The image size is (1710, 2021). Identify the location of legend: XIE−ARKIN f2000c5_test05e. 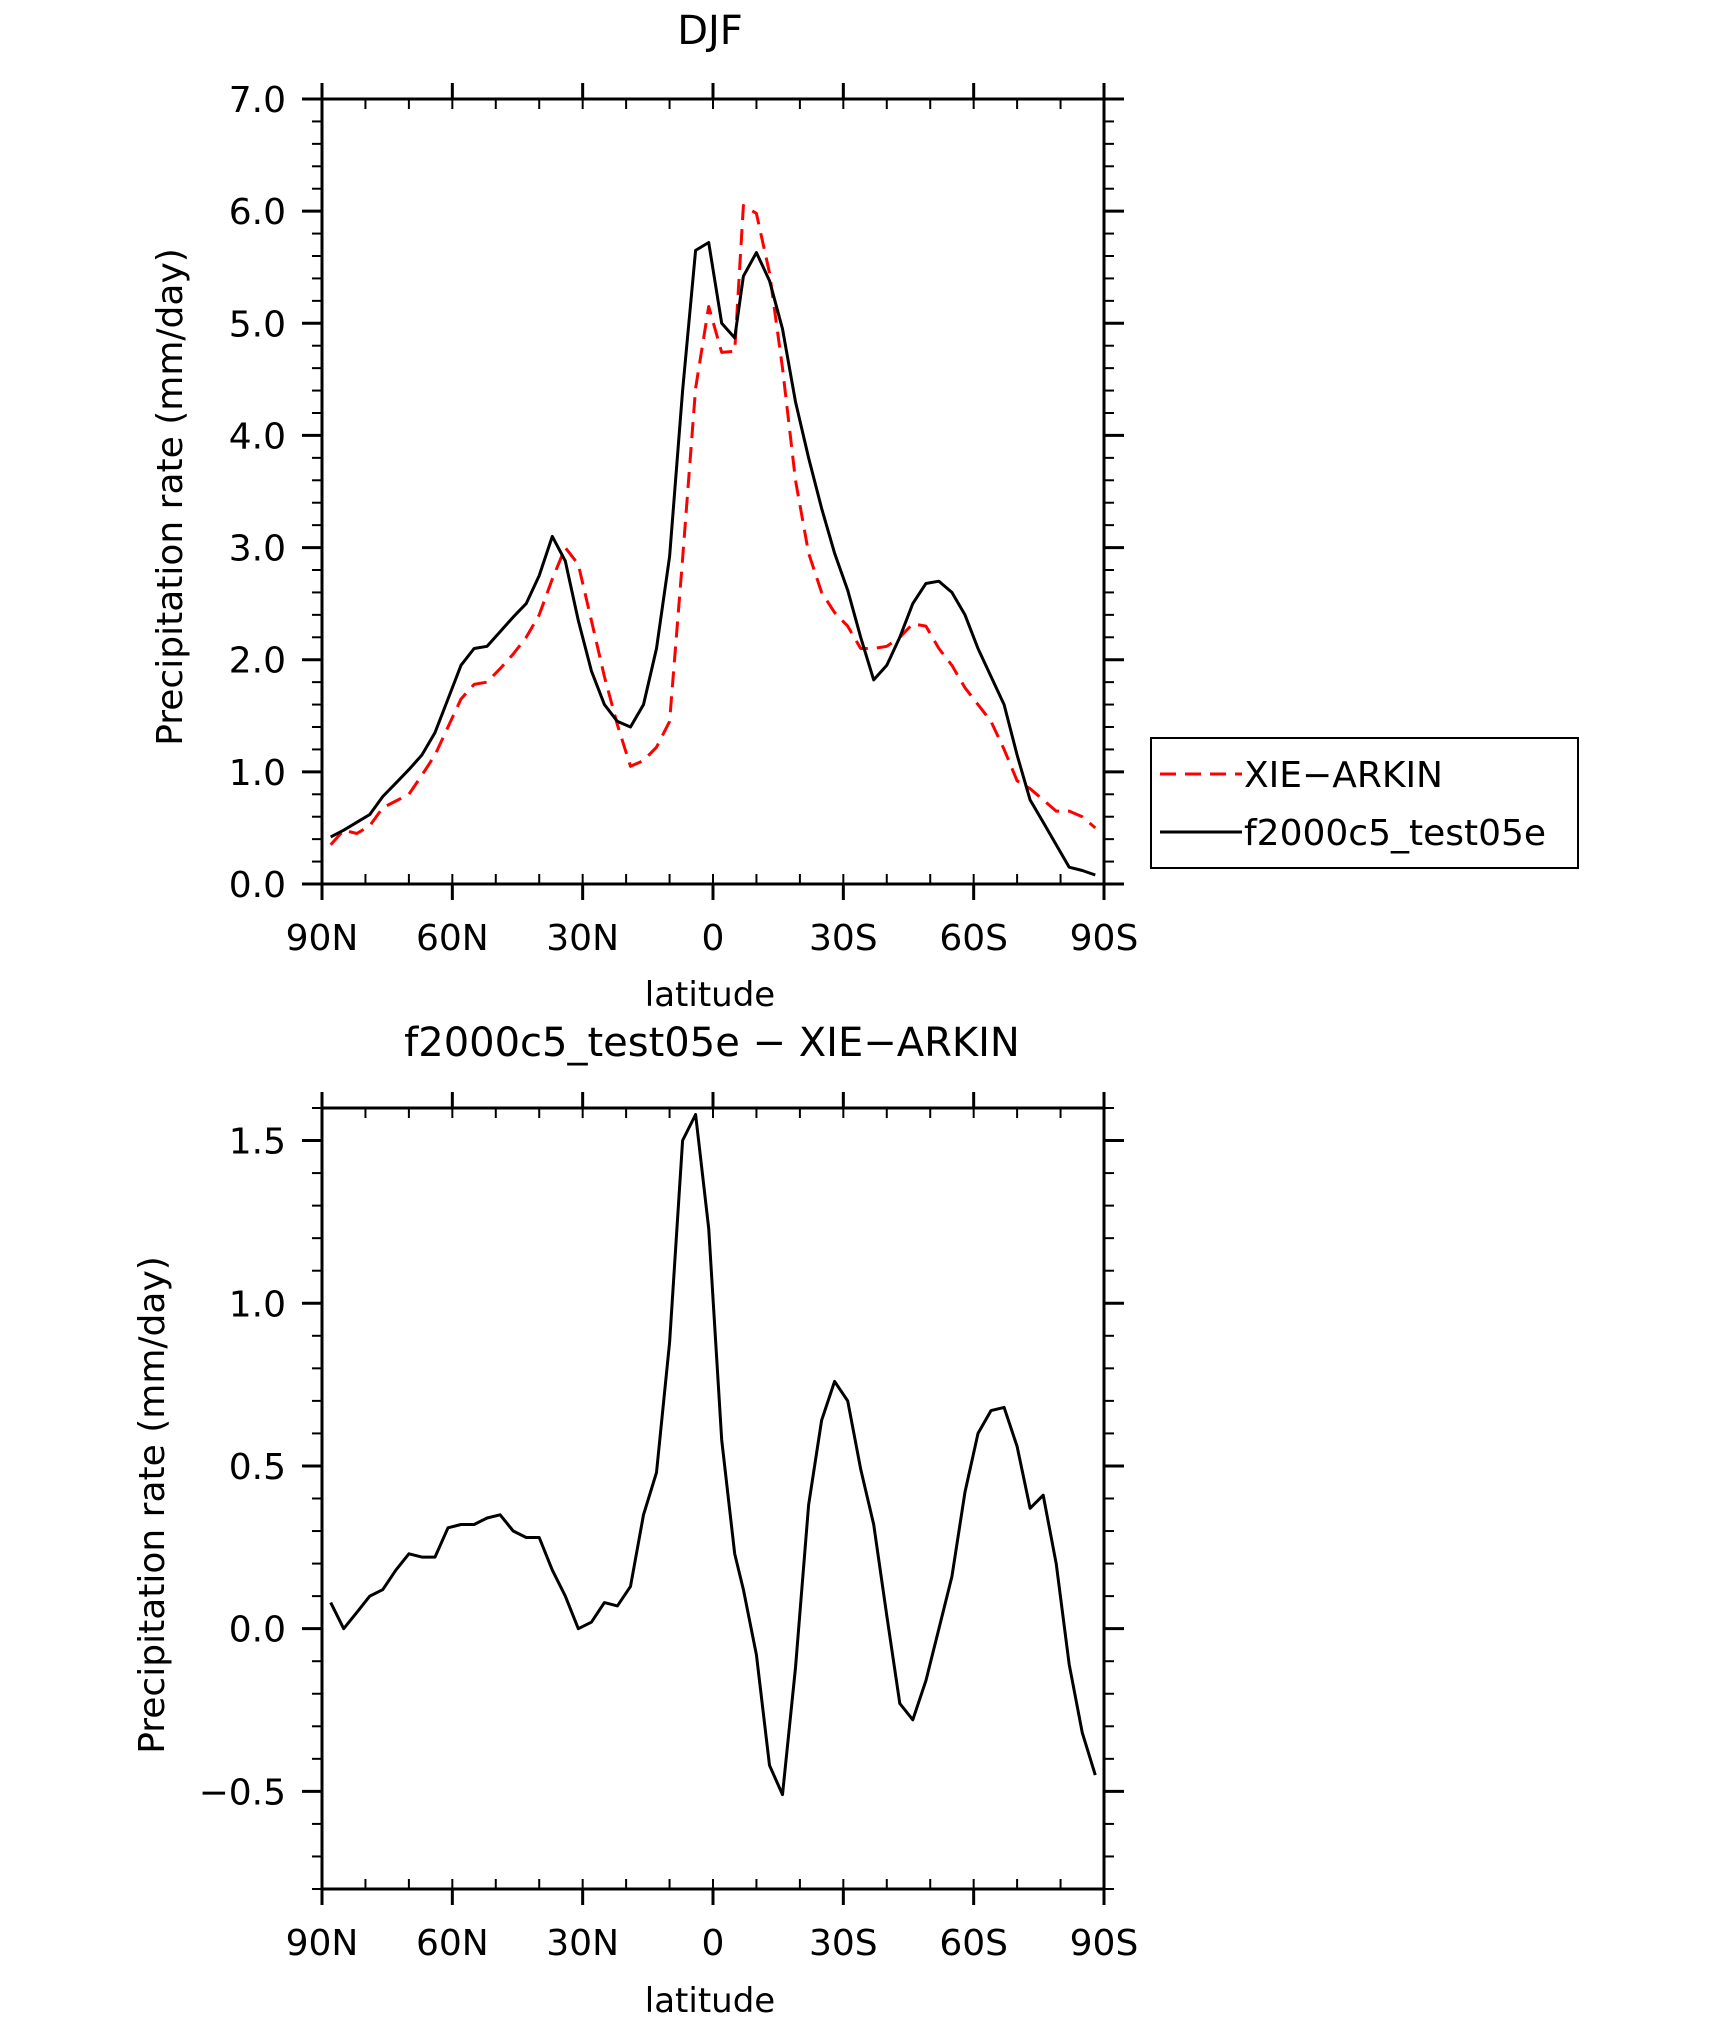
(1364, 803).